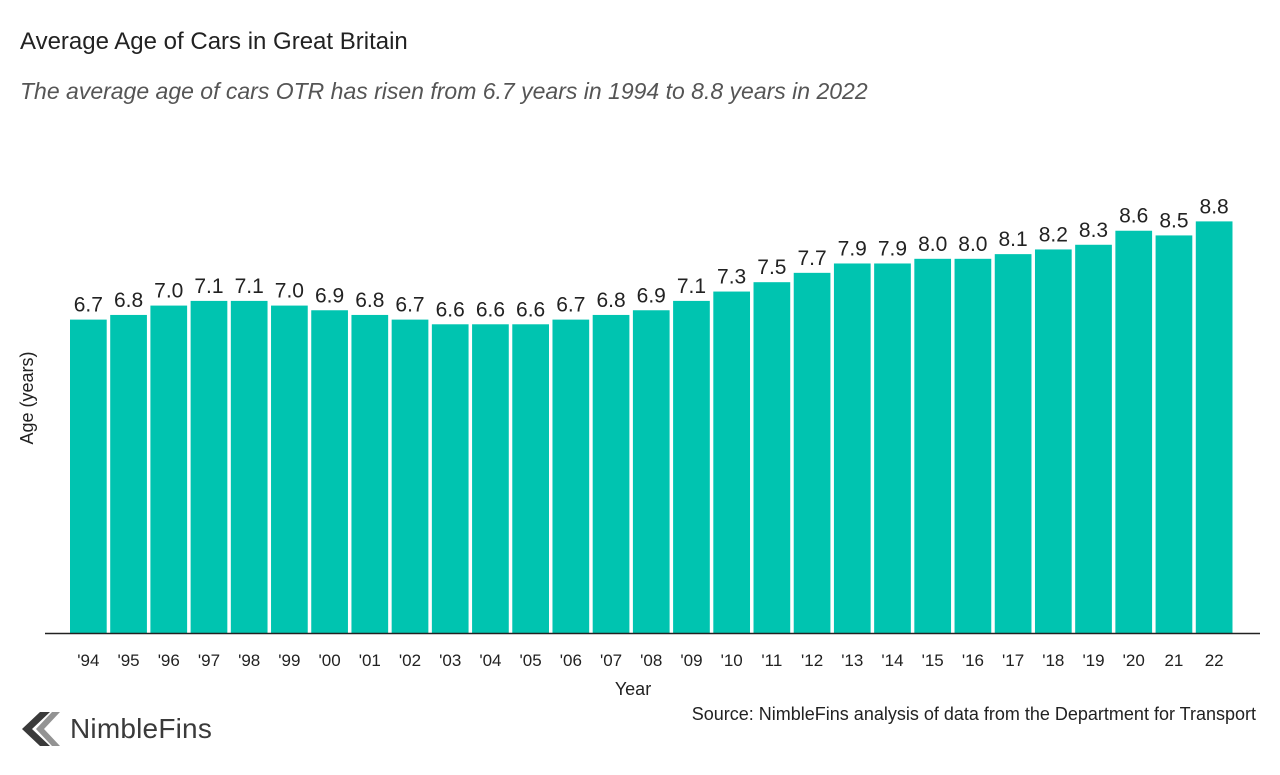 This screenshot has height=775, width=1280. Describe the element at coordinates (88, 660) in the screenshot. I see `x-tick-label-0: '94` at that location.